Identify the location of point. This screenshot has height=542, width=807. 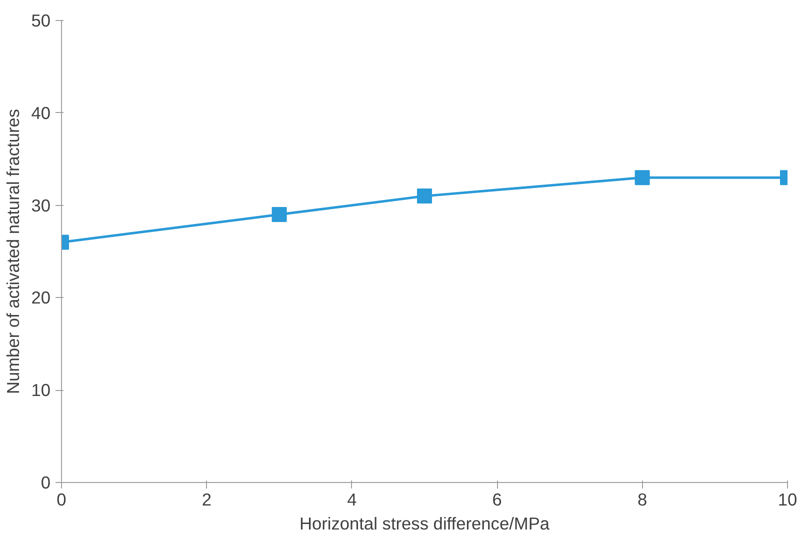
(424, 196).